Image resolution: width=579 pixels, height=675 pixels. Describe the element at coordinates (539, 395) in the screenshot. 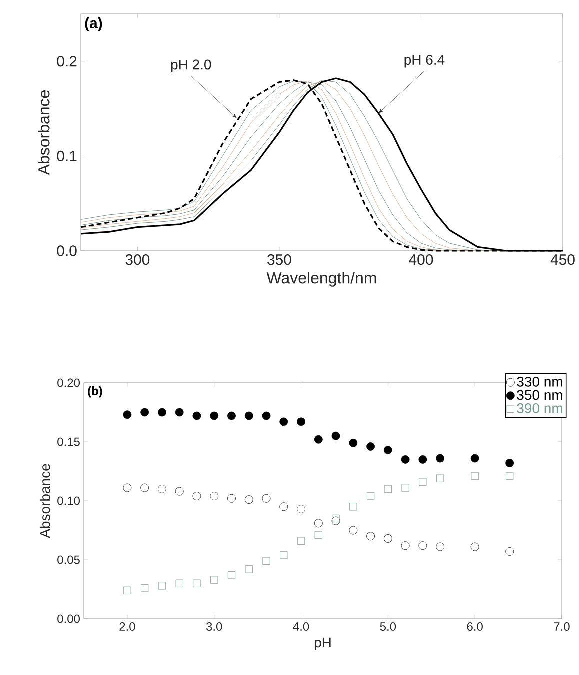

I see `legend-label: 350 nm` at that location.